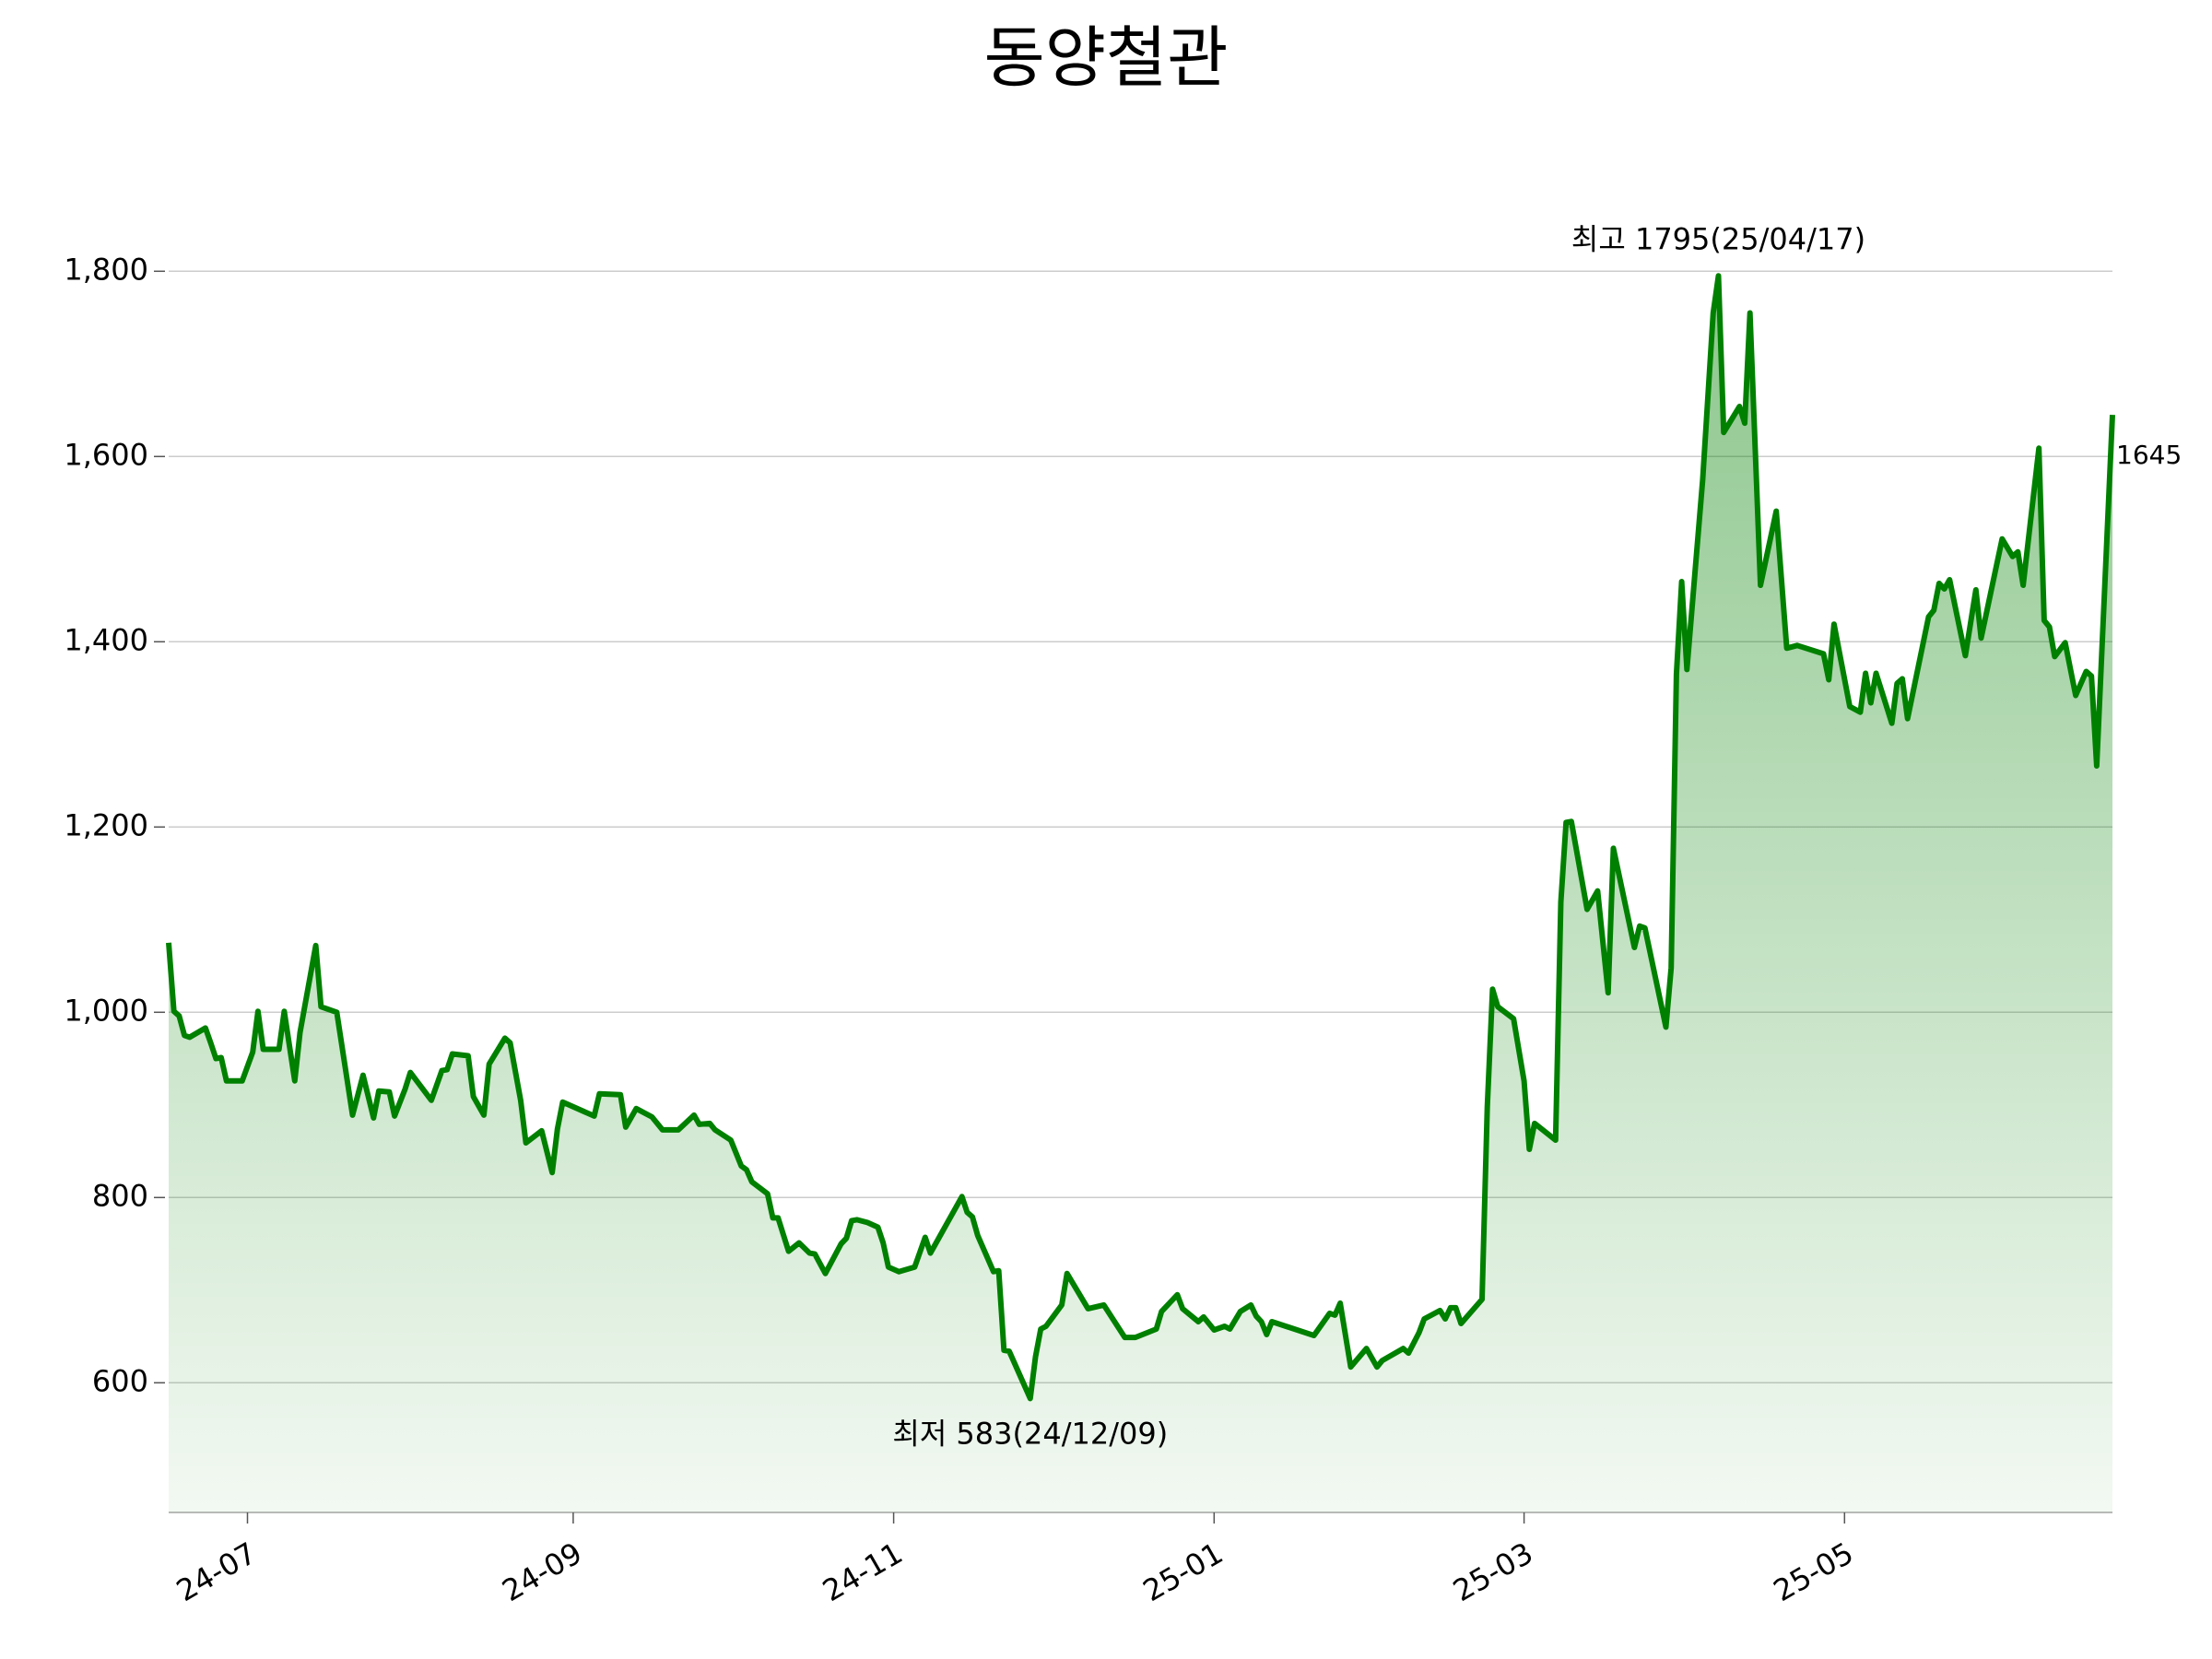 Image resolution: width=2212 pixels, height=1659 pixels. Describe the element at coordinates (106, 639) in the screenshot. I see `y-tick-label: 1,400` at that location.